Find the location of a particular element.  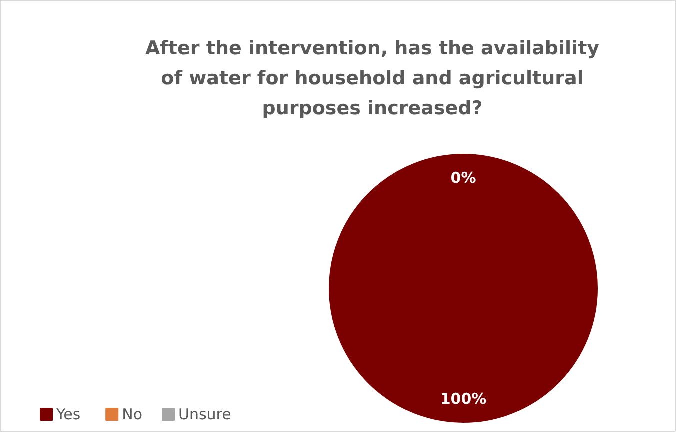

data-label: 100% is located at coordinates (463, 399).